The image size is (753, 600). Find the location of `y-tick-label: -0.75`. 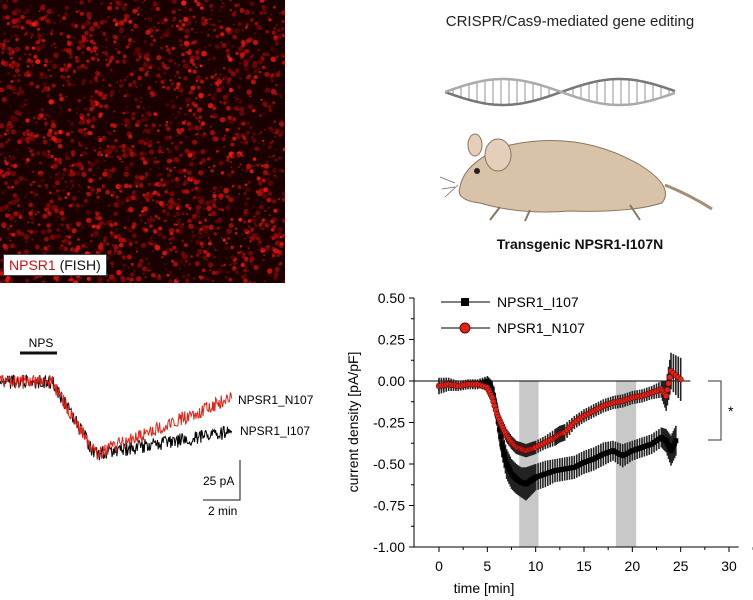

y-tick-label: -0.75 is located at coordinates (389, 506).